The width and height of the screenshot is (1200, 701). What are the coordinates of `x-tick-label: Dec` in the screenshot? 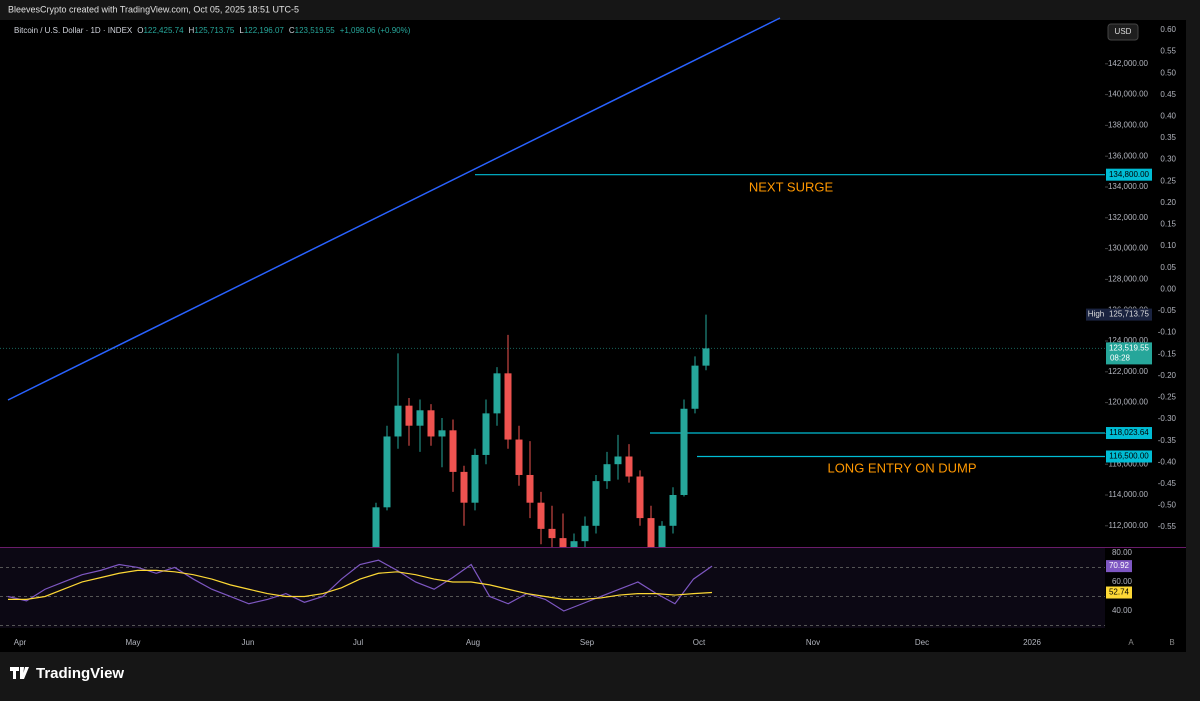 It's located at (922, 642).